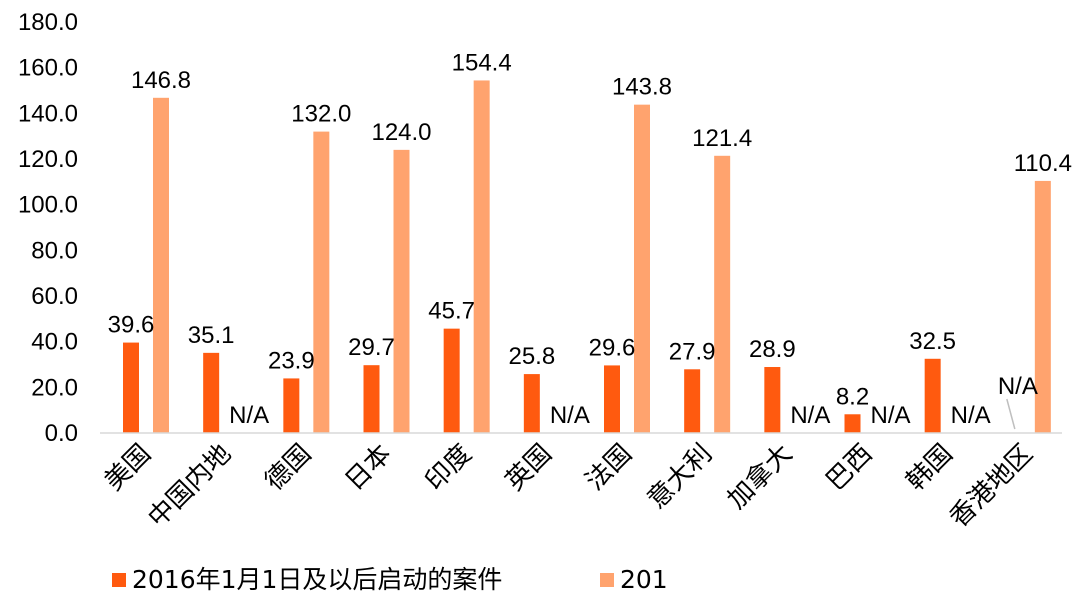  I want to click on y-tick-label: 0.0, so click(61, 433).